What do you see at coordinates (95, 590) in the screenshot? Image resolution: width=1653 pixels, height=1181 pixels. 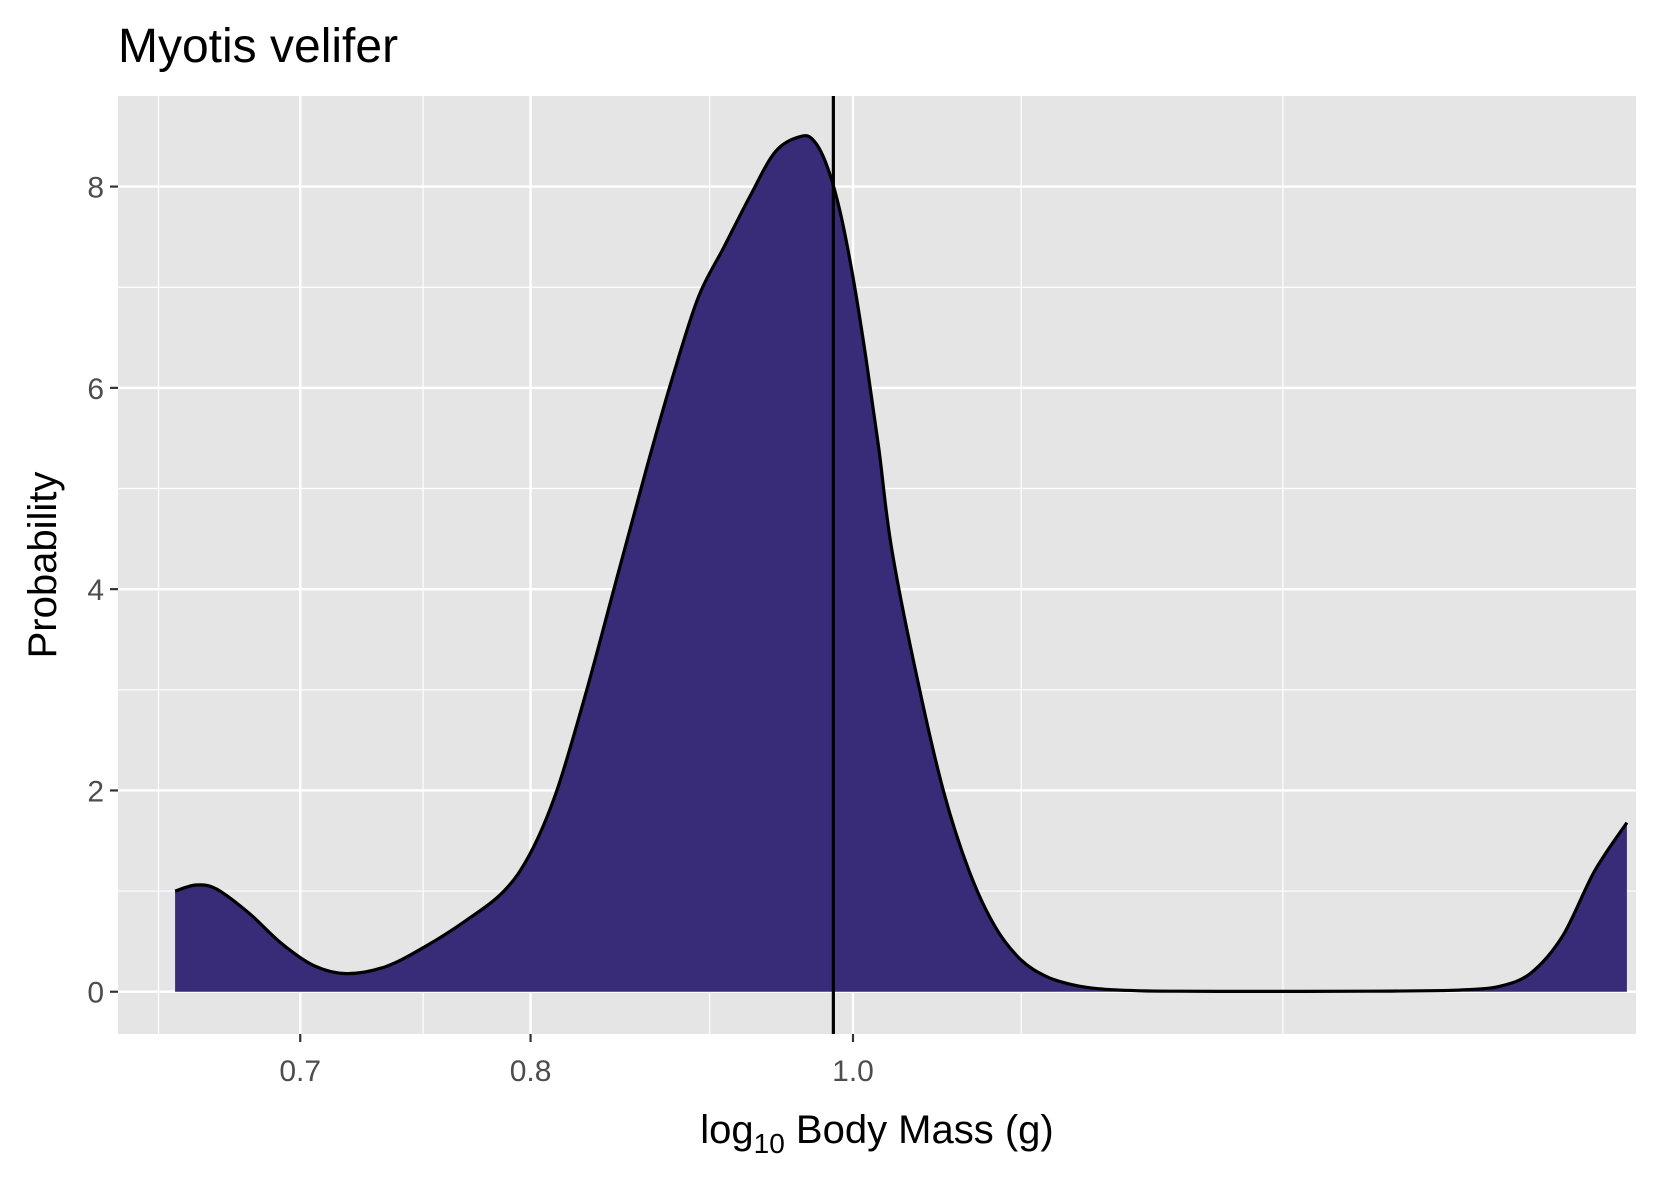 I see `y-tick-label: 4` at bounding box center [95, 590].